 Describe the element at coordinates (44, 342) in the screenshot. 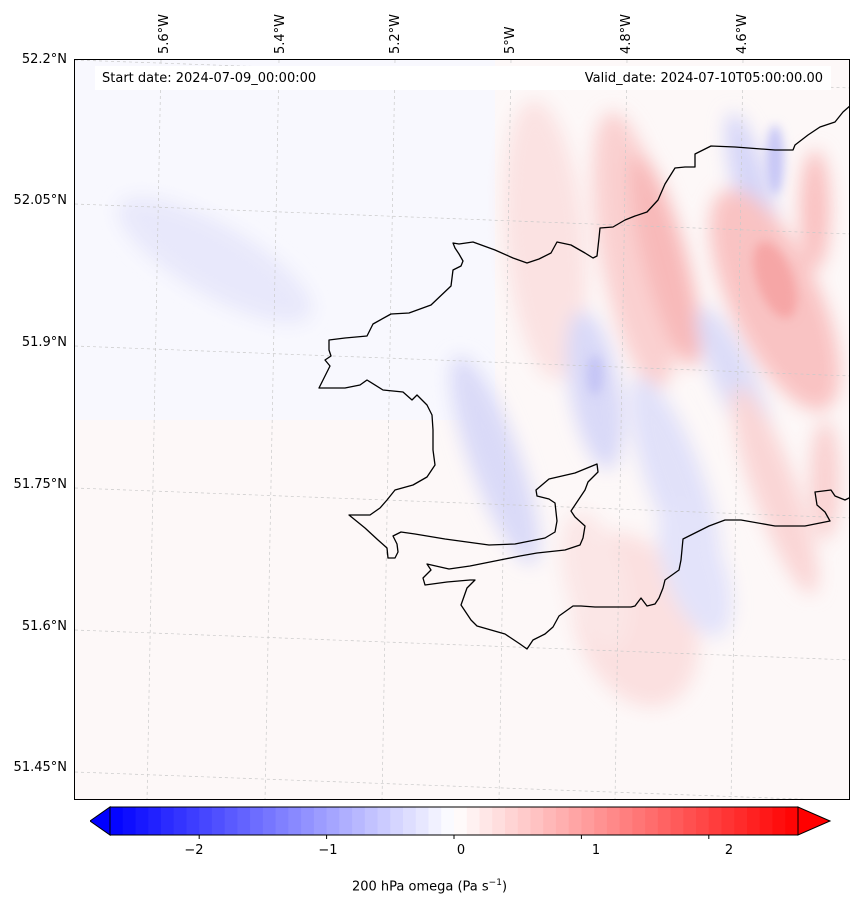

I see `lat-label: 51.9°N` at that location.